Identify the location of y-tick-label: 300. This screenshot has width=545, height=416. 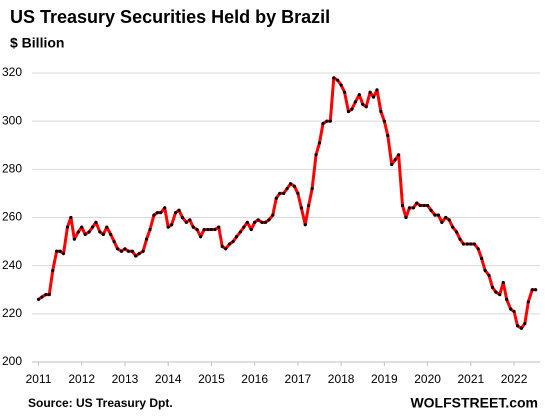
(12, 120).